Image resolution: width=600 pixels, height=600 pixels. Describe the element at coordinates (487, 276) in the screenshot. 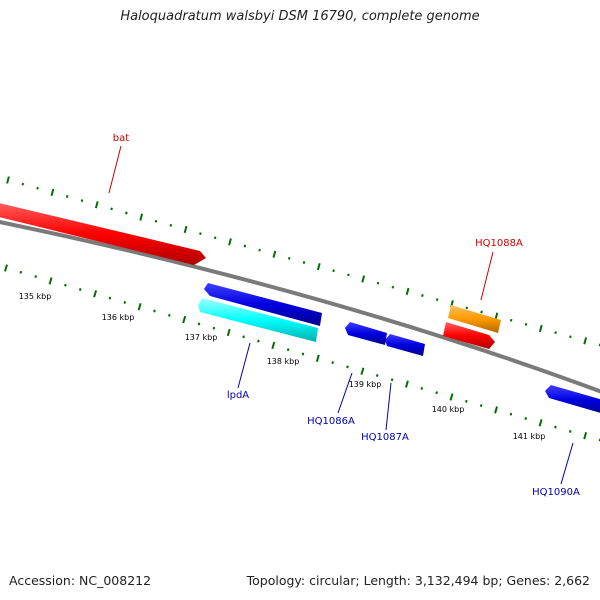

I see `leader-line-HQ1088A` at that location.